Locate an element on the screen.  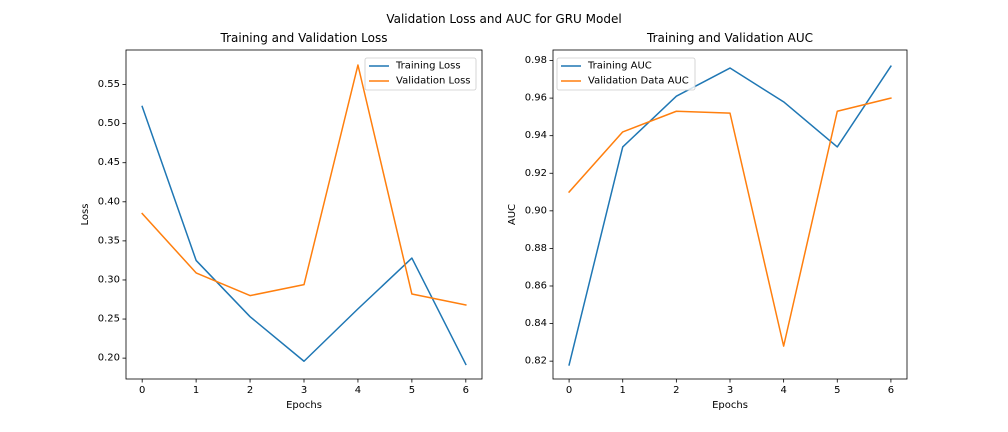
y-axis-label: AUC is located at coordinates (512, 214).